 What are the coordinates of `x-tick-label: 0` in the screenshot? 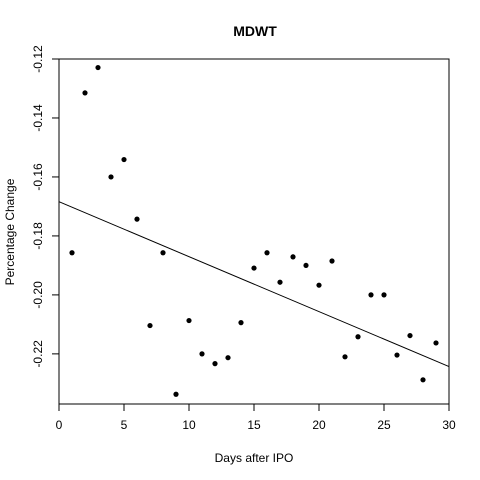 It's located at (59, 425).